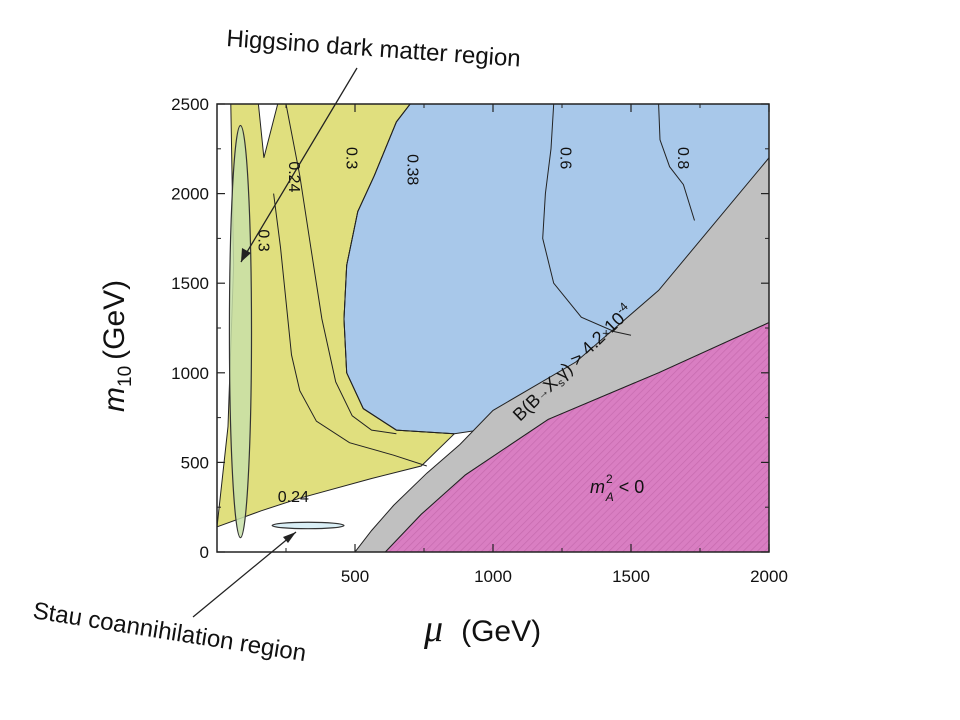 The height and width of the screenshot is (720, 960). I want to click on higgsino-arrowhead, so click(246, 255).